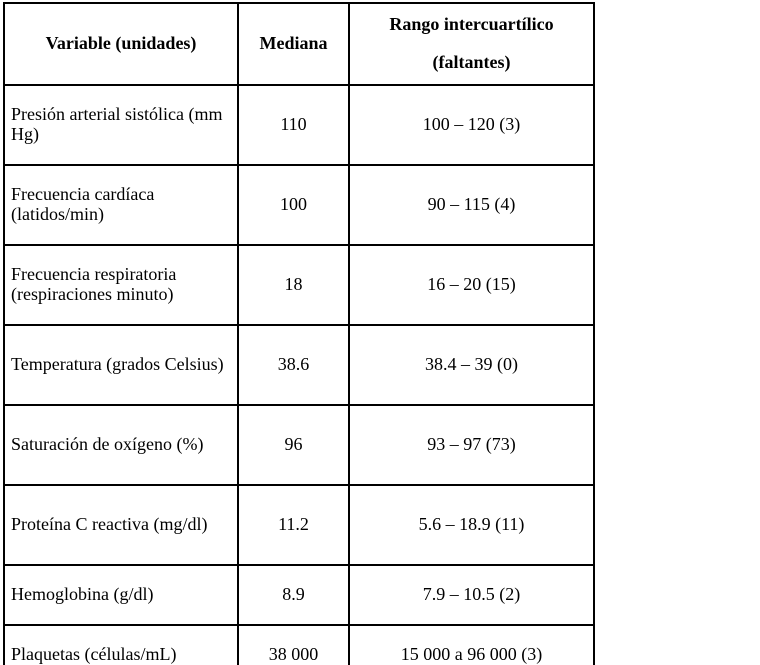  What do you see at coordinates (293, 124) in the screenshot?
I see `cell-mediana: 110` at bounding box center [293, 124].